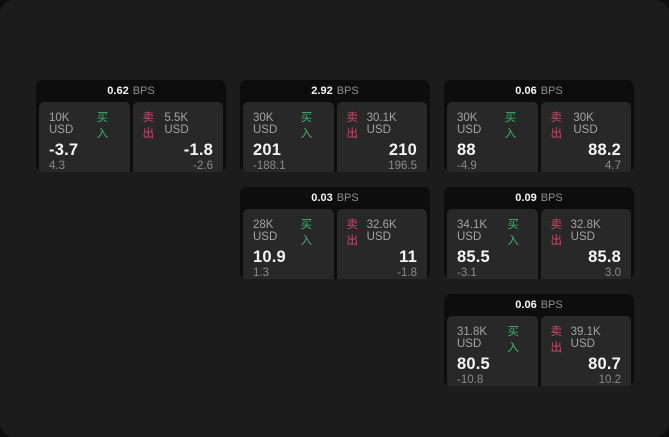 The height and width of the screenshot is (437, 669). I want to click on quote-panels: 28K USD 买入 10.9 1.3 卖出 32.6K USD 11 -1.8, so click(335, 244).